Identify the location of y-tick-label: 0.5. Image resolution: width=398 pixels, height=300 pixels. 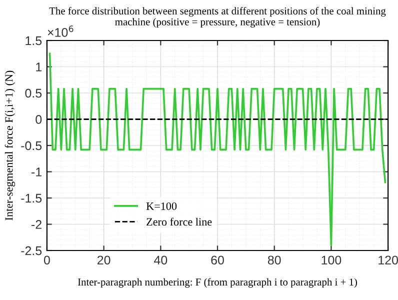
(33, 93).